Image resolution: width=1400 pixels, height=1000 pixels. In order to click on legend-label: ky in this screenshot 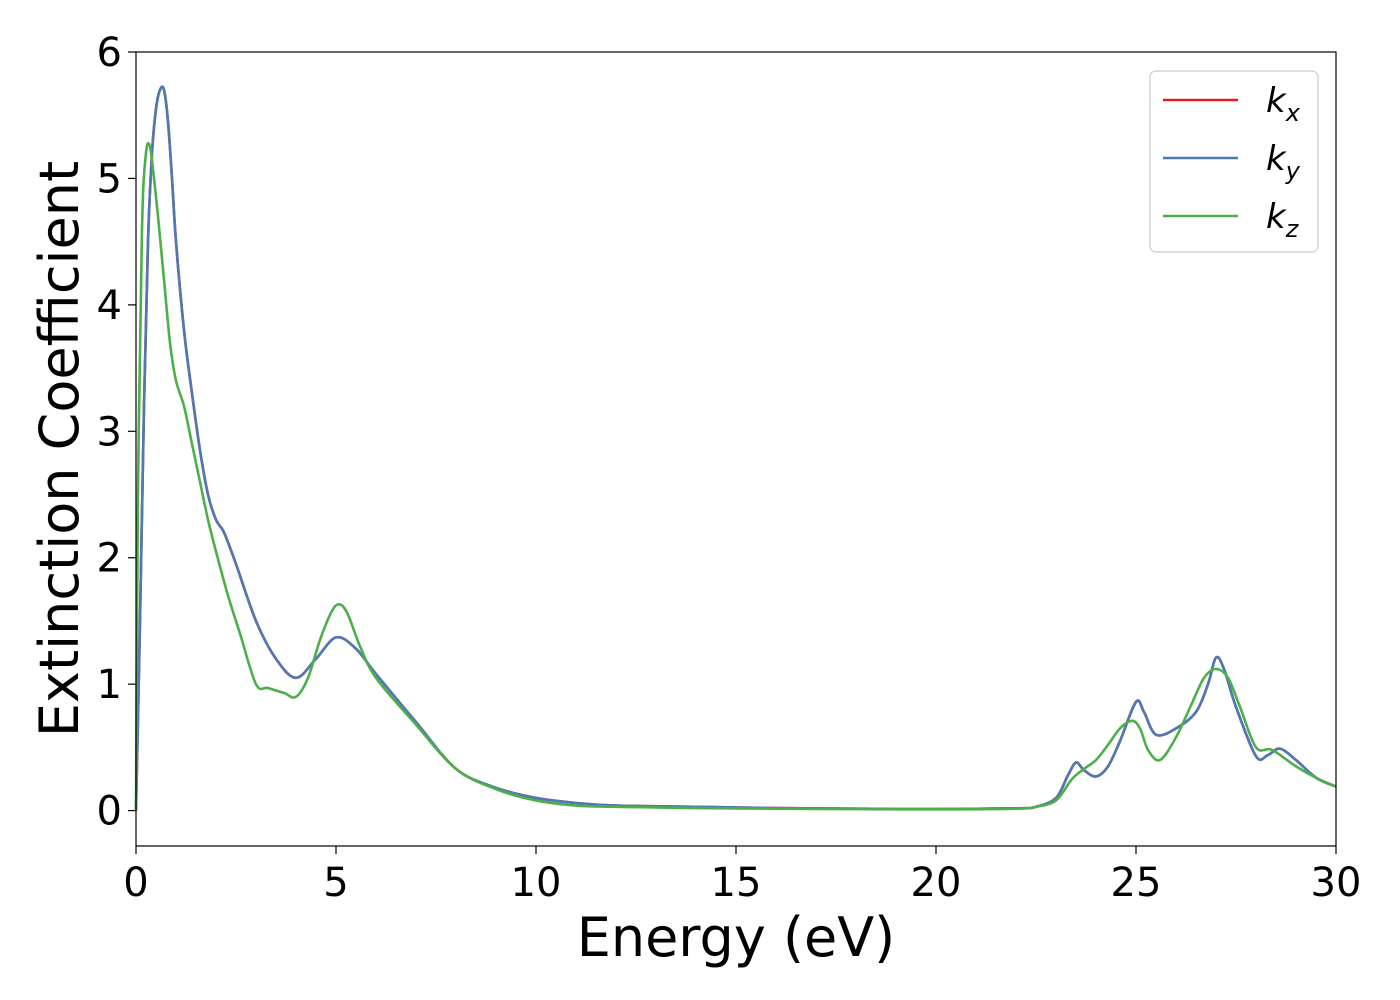, I will do `click(1283, 162)`.